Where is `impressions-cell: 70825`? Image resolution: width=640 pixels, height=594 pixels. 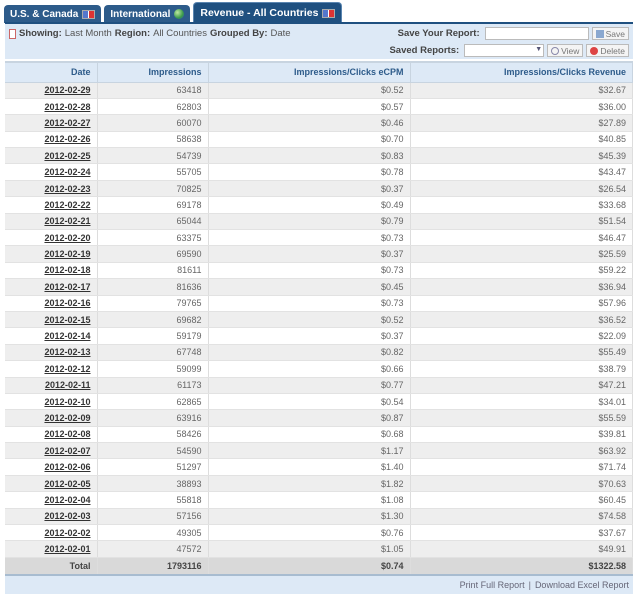 impressions-cell: 70825 is located at coordinates (153, 189).